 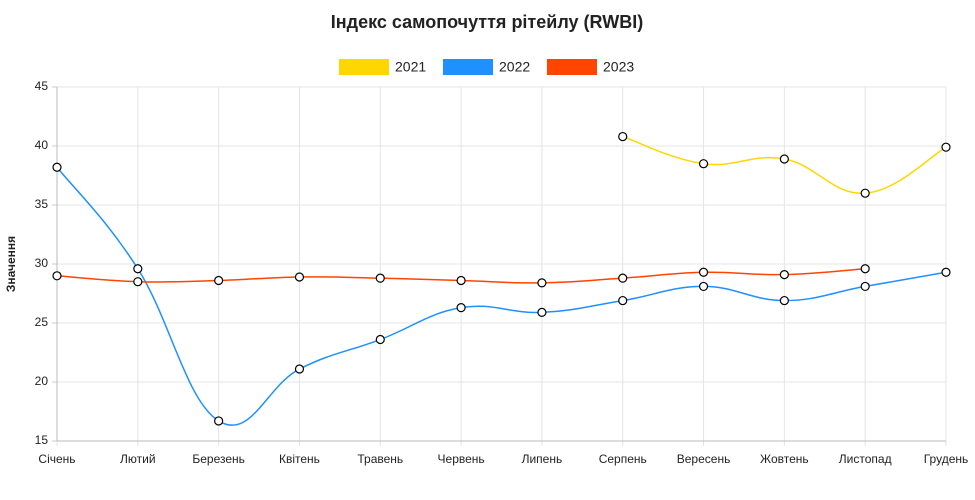 I want to click on y-axis-title: Значення, so click(x=11, y=264).